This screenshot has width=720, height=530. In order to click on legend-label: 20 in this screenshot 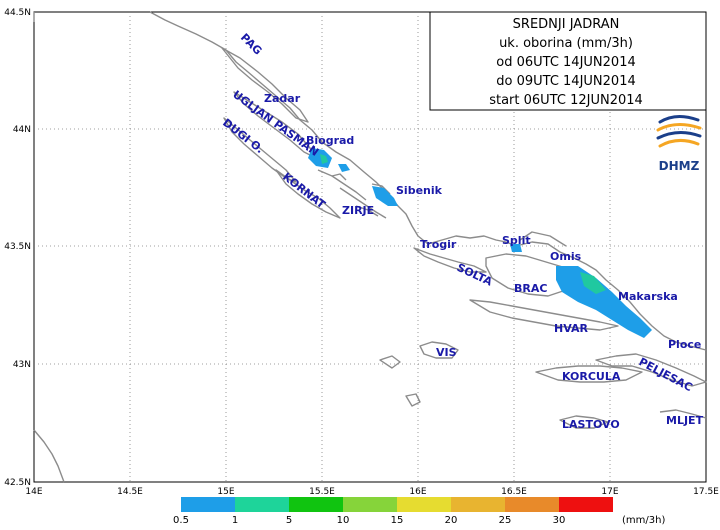, I will do `click(451, 520)`.